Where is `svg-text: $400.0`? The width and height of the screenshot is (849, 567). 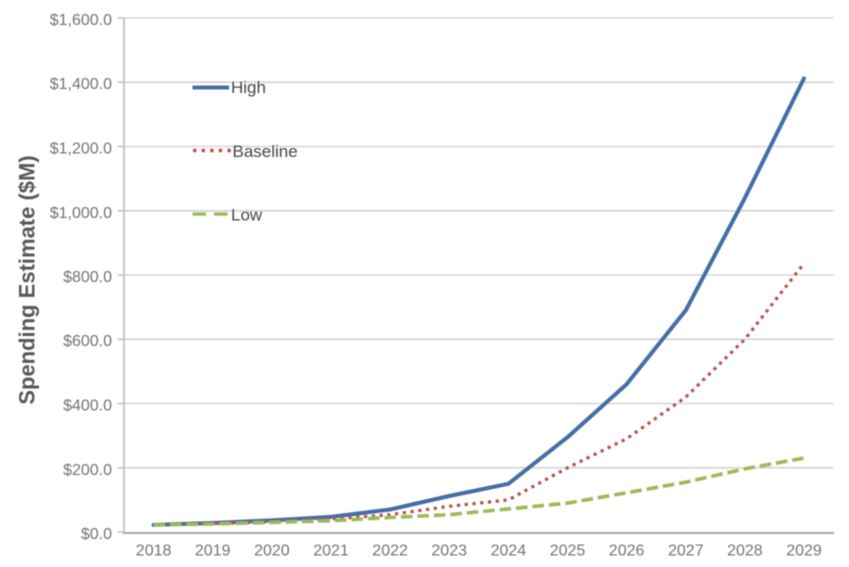 svg-text: $400.0 is located at coordinates (87, 406).